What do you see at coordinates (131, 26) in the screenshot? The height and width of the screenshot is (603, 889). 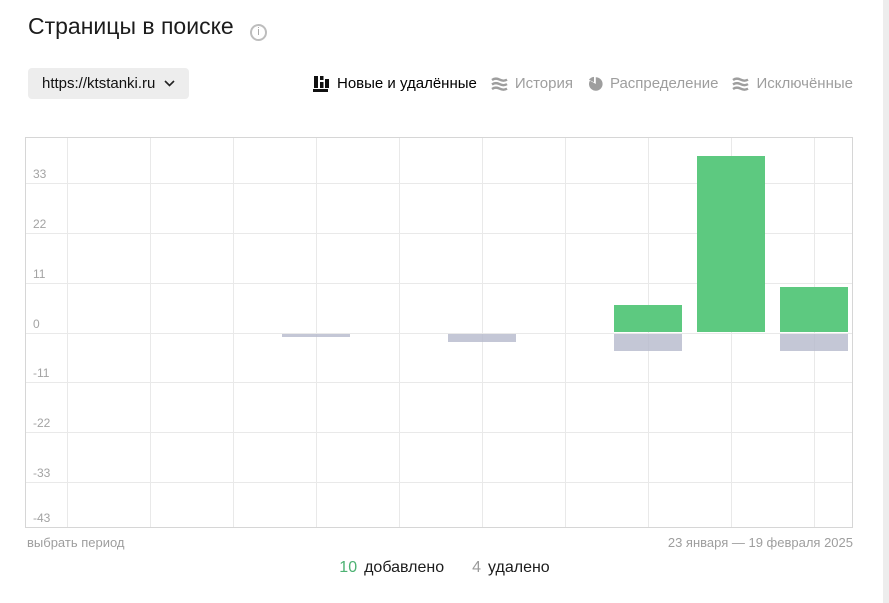 I see `page-title: Страницы в поиске` at bounding box center [131, 26].